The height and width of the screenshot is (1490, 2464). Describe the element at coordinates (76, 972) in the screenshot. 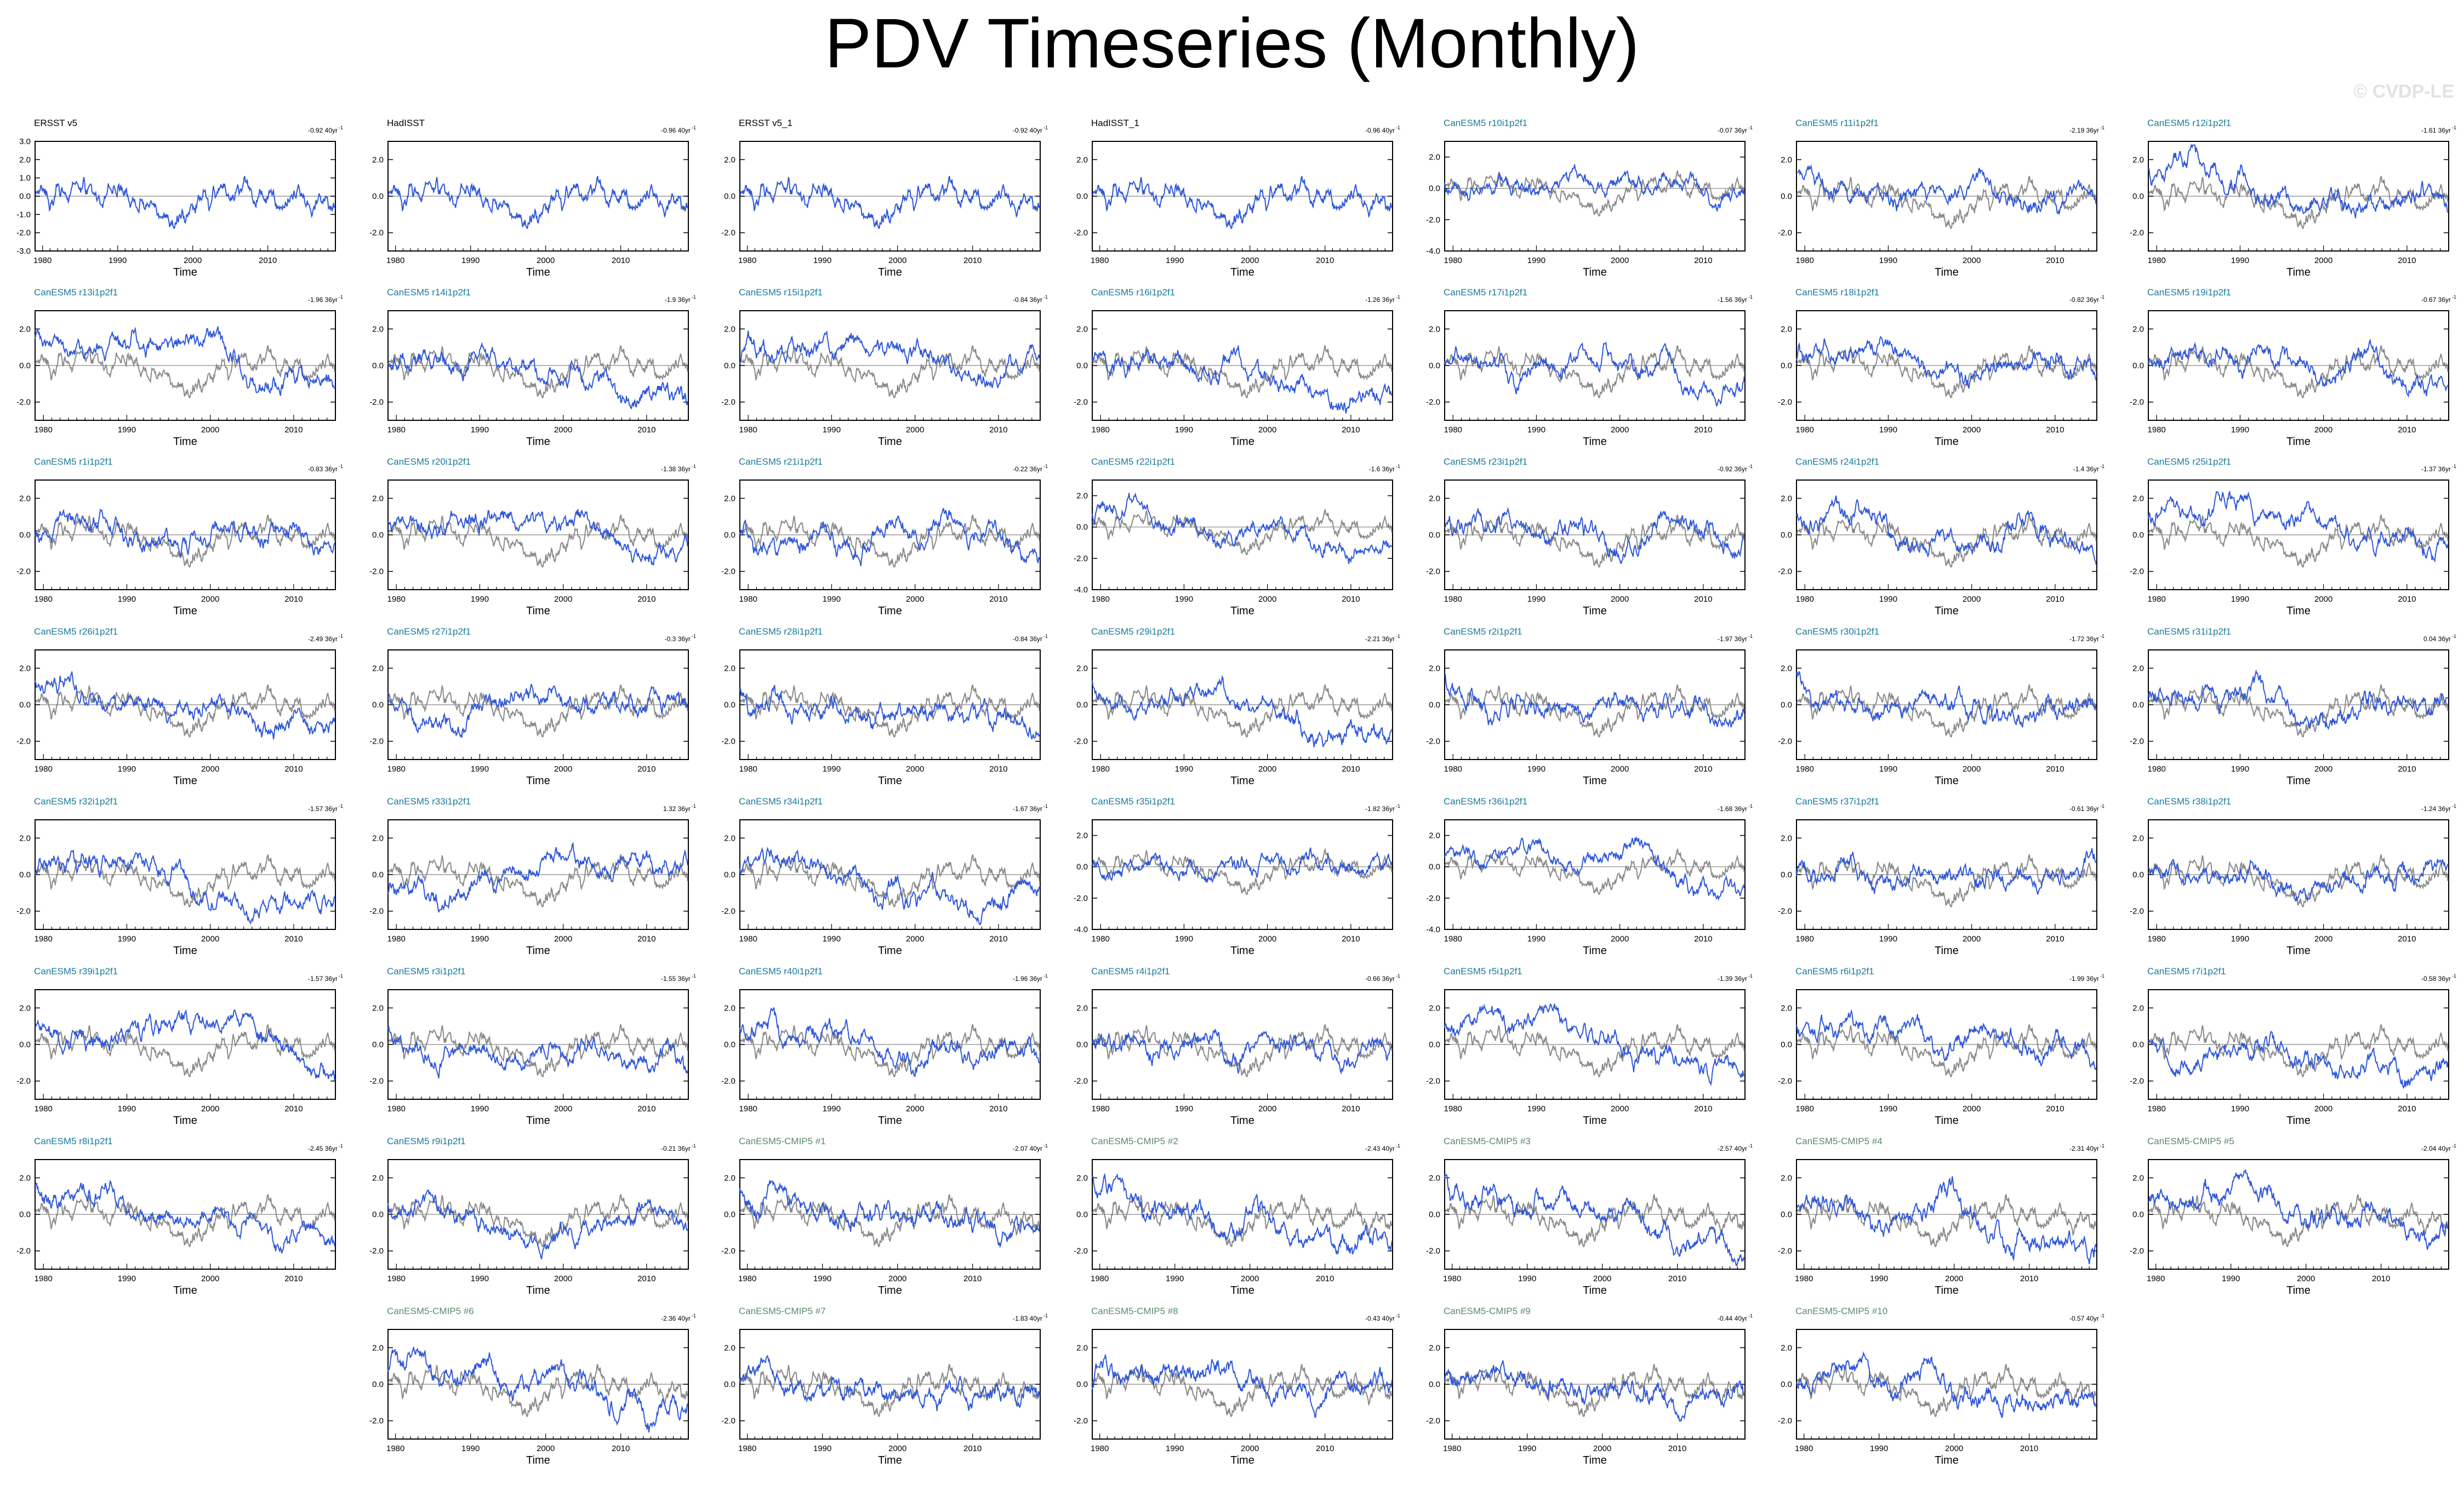

I see `panel-title: CanESM5 r39i1p2f1` at that location.